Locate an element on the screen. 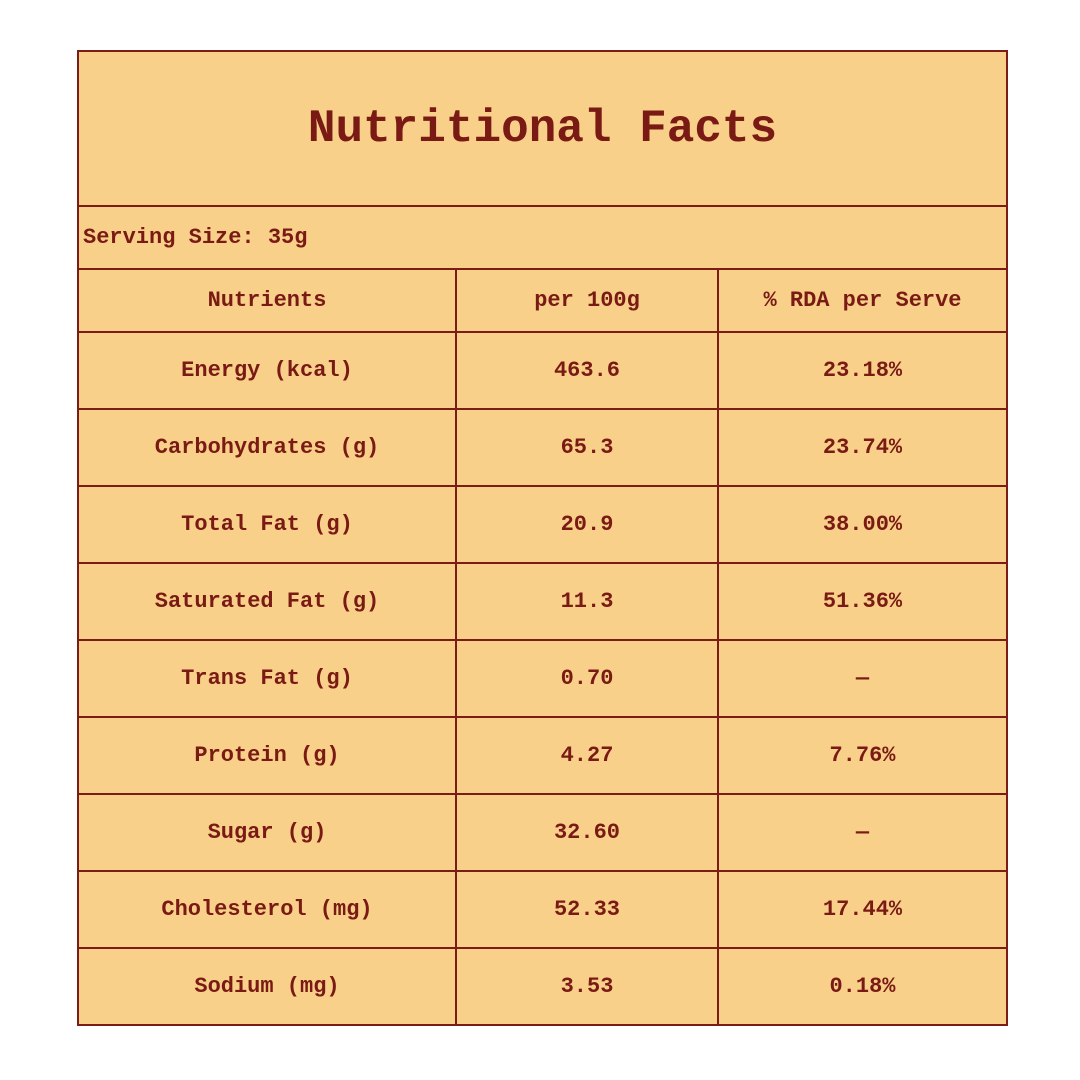 This screenshot has height=1080, width=1080. table-row: Energy (kcal) 463.6 23.18% is located at coordinates (542, 370).